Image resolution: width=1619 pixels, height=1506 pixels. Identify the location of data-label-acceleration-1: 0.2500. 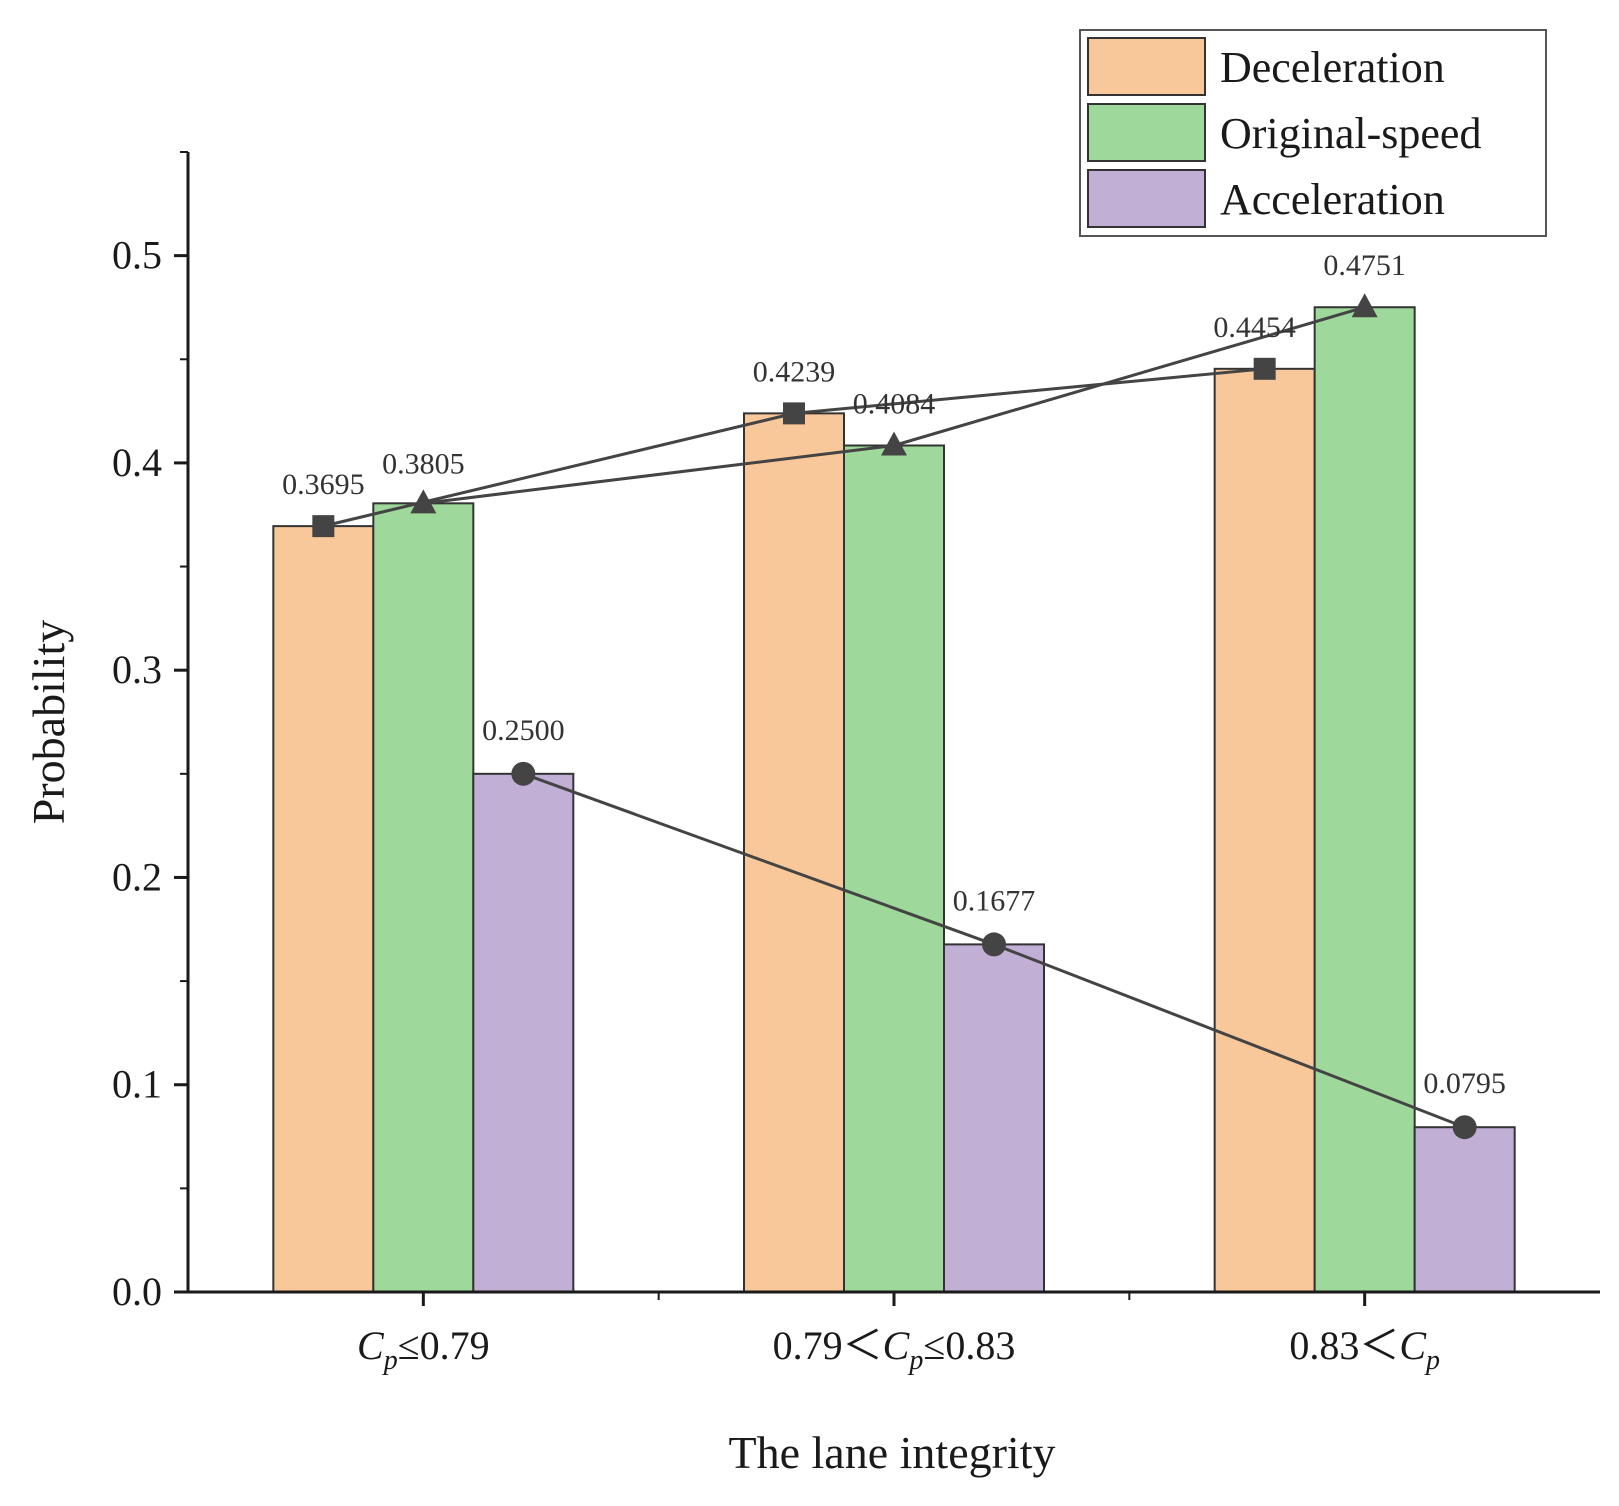
(523, 730).